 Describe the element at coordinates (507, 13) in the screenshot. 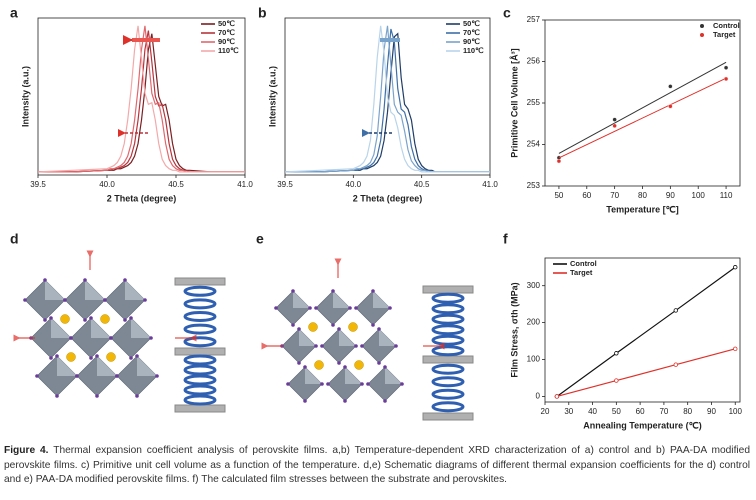

I see `panel-letter: c` at that location.